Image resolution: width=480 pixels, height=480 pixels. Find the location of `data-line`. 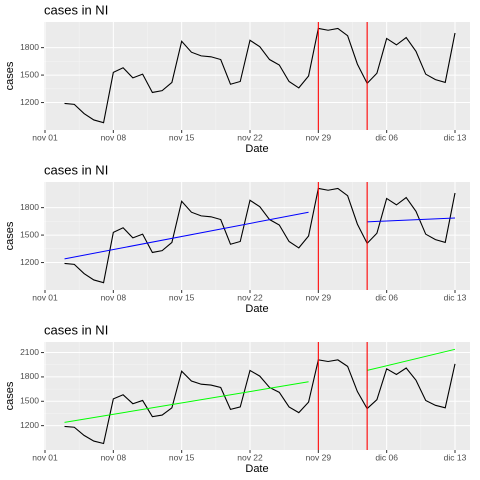

data-line is located at coordinates (260, 402).